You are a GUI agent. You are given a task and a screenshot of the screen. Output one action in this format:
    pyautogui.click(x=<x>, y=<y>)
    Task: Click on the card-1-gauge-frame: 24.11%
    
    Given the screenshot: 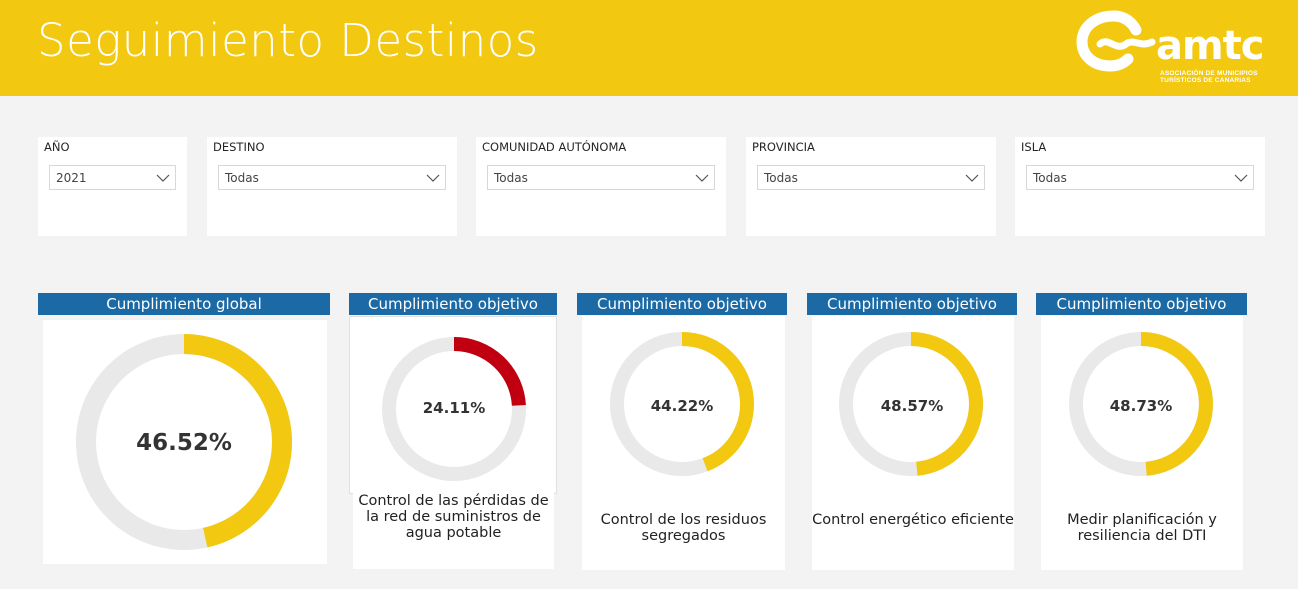 What is the action you would take?
    pyautogui.click(x=453, y=405)
    